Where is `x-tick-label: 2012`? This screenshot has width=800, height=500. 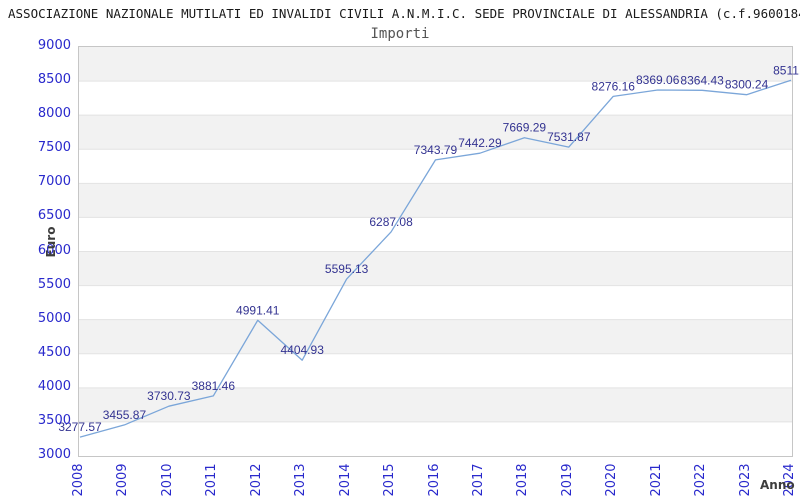
x-tick-label: 2012 is located at coordinates (256, 480).